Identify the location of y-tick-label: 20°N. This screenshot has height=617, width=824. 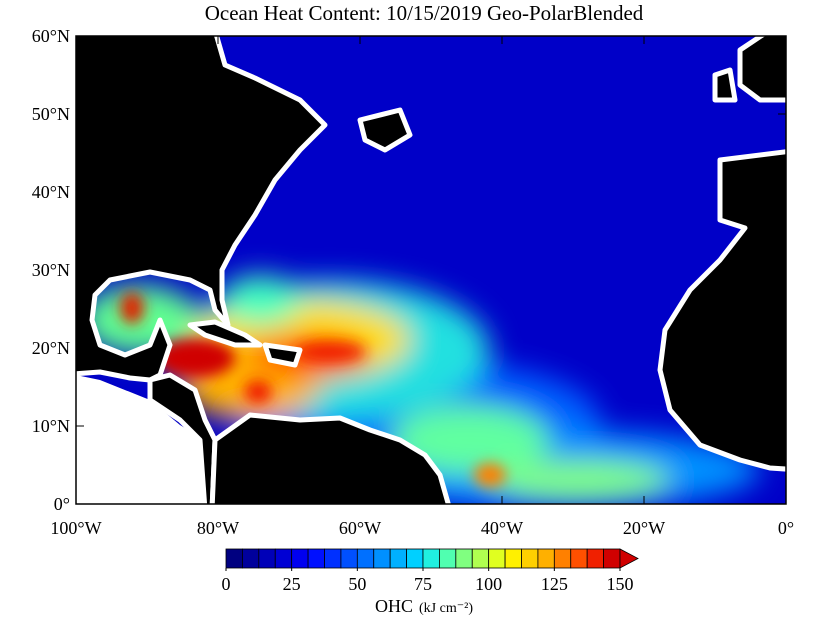
(51, 348).